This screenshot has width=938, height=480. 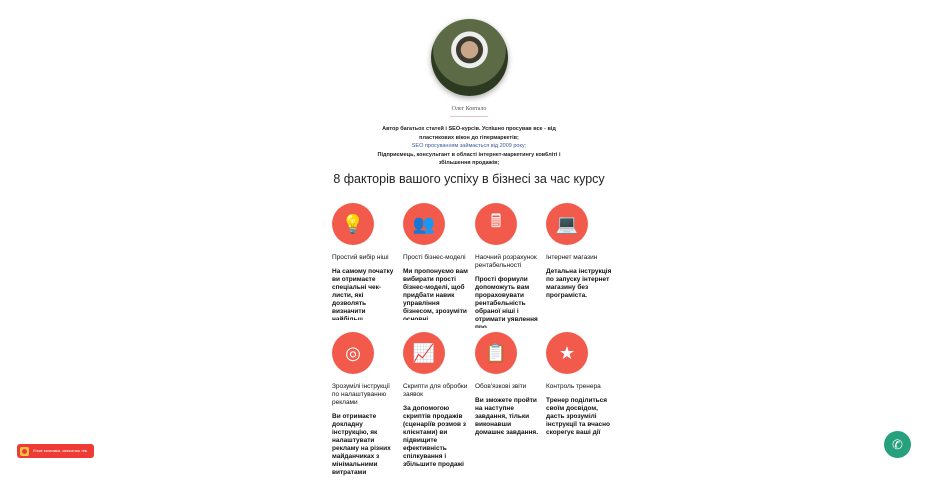 I want to click on phone-icon: ✆, so click(x=897, y=444).